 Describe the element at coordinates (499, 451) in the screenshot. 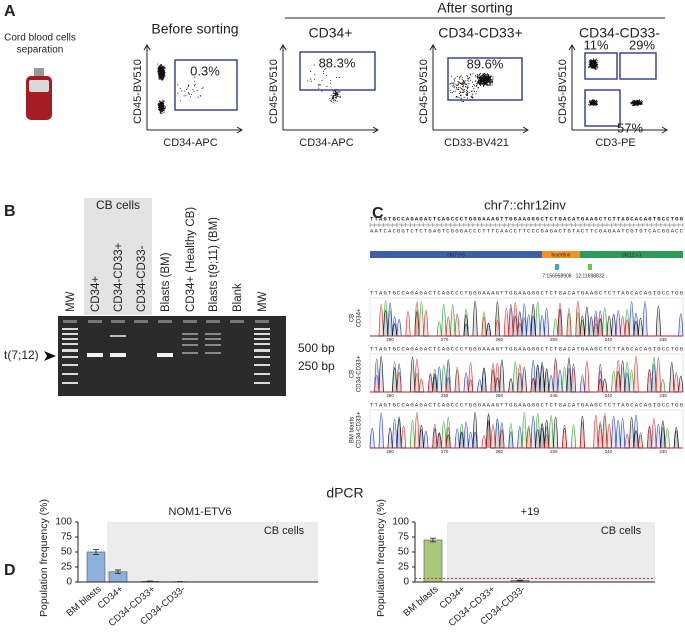

I see `trace-tick: 260` at that location.